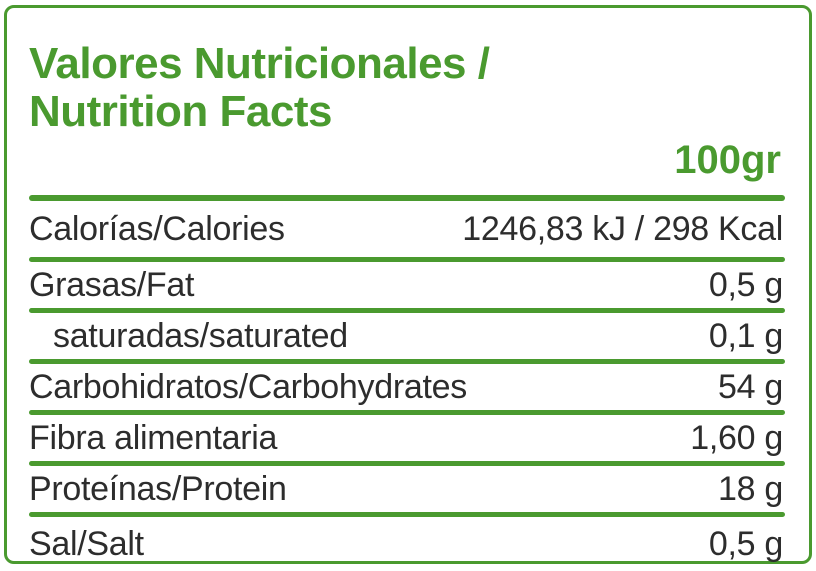  I want to click on nutrition-row-salt: Sal/Salt 0,5 g, so click(407, 544).